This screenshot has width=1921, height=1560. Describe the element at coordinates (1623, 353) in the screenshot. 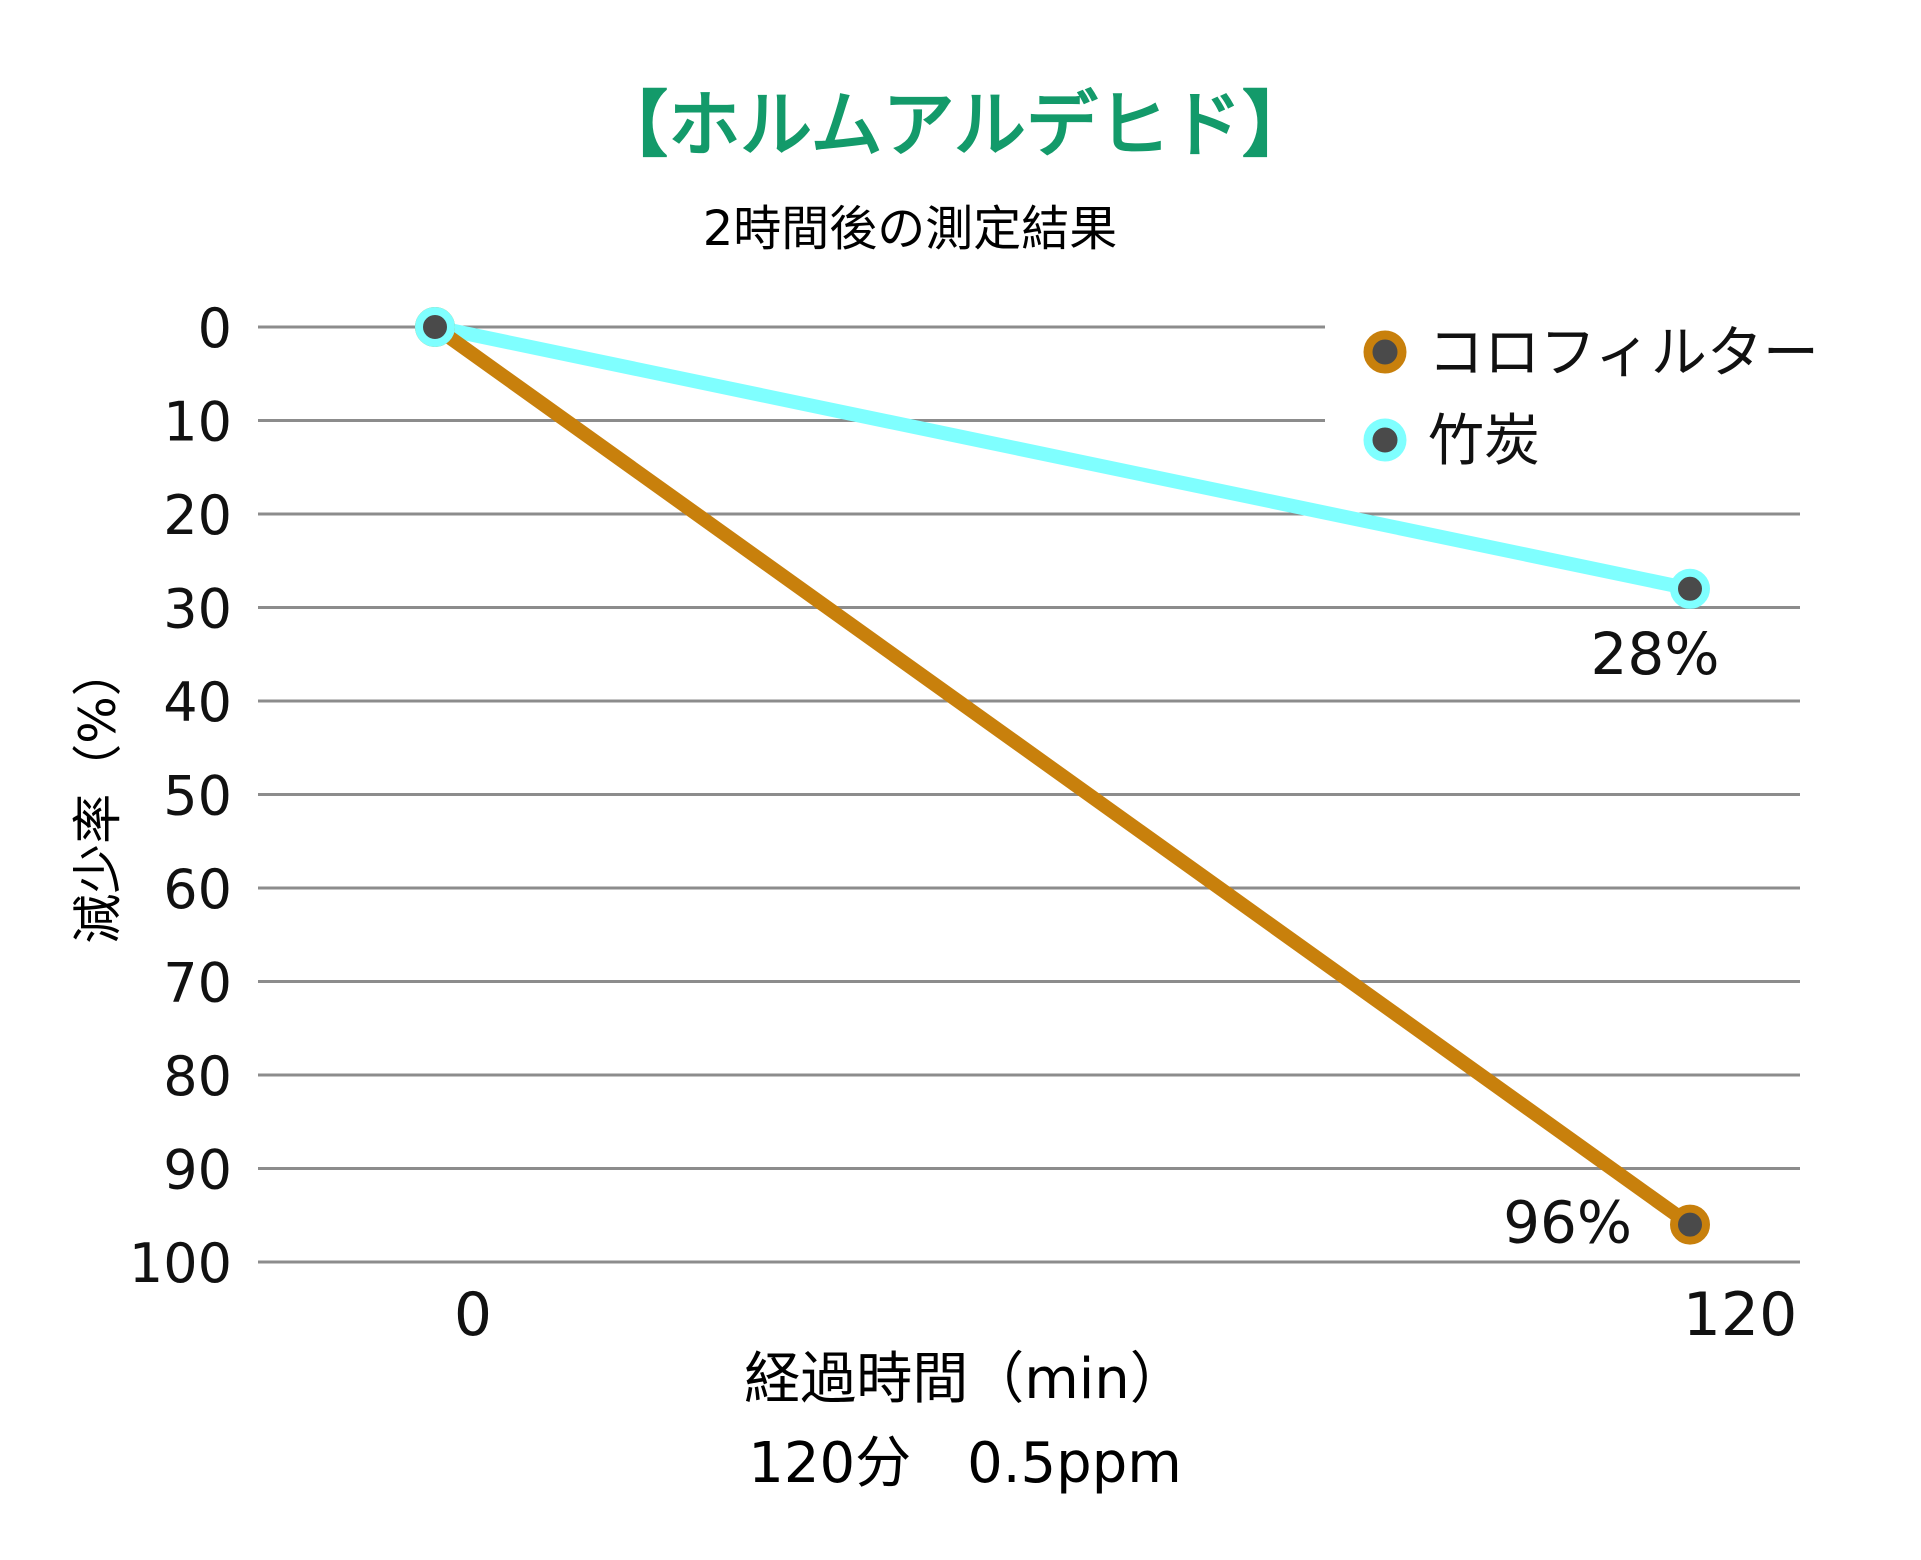

I see `legend-label: コロフィルター` at that location.